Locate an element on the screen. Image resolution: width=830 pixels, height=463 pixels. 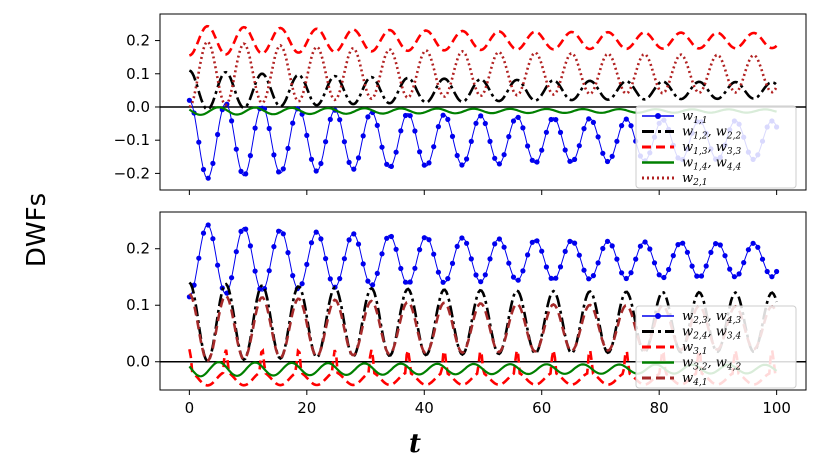
x-tick-label: 80 is located at coordinates (659, 408).